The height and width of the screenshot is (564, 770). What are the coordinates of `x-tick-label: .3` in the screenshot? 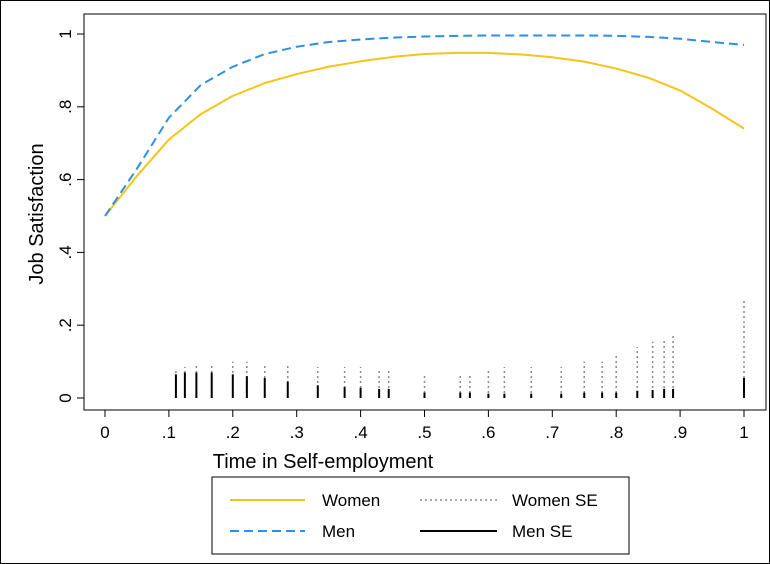 It's located at (297, 432).